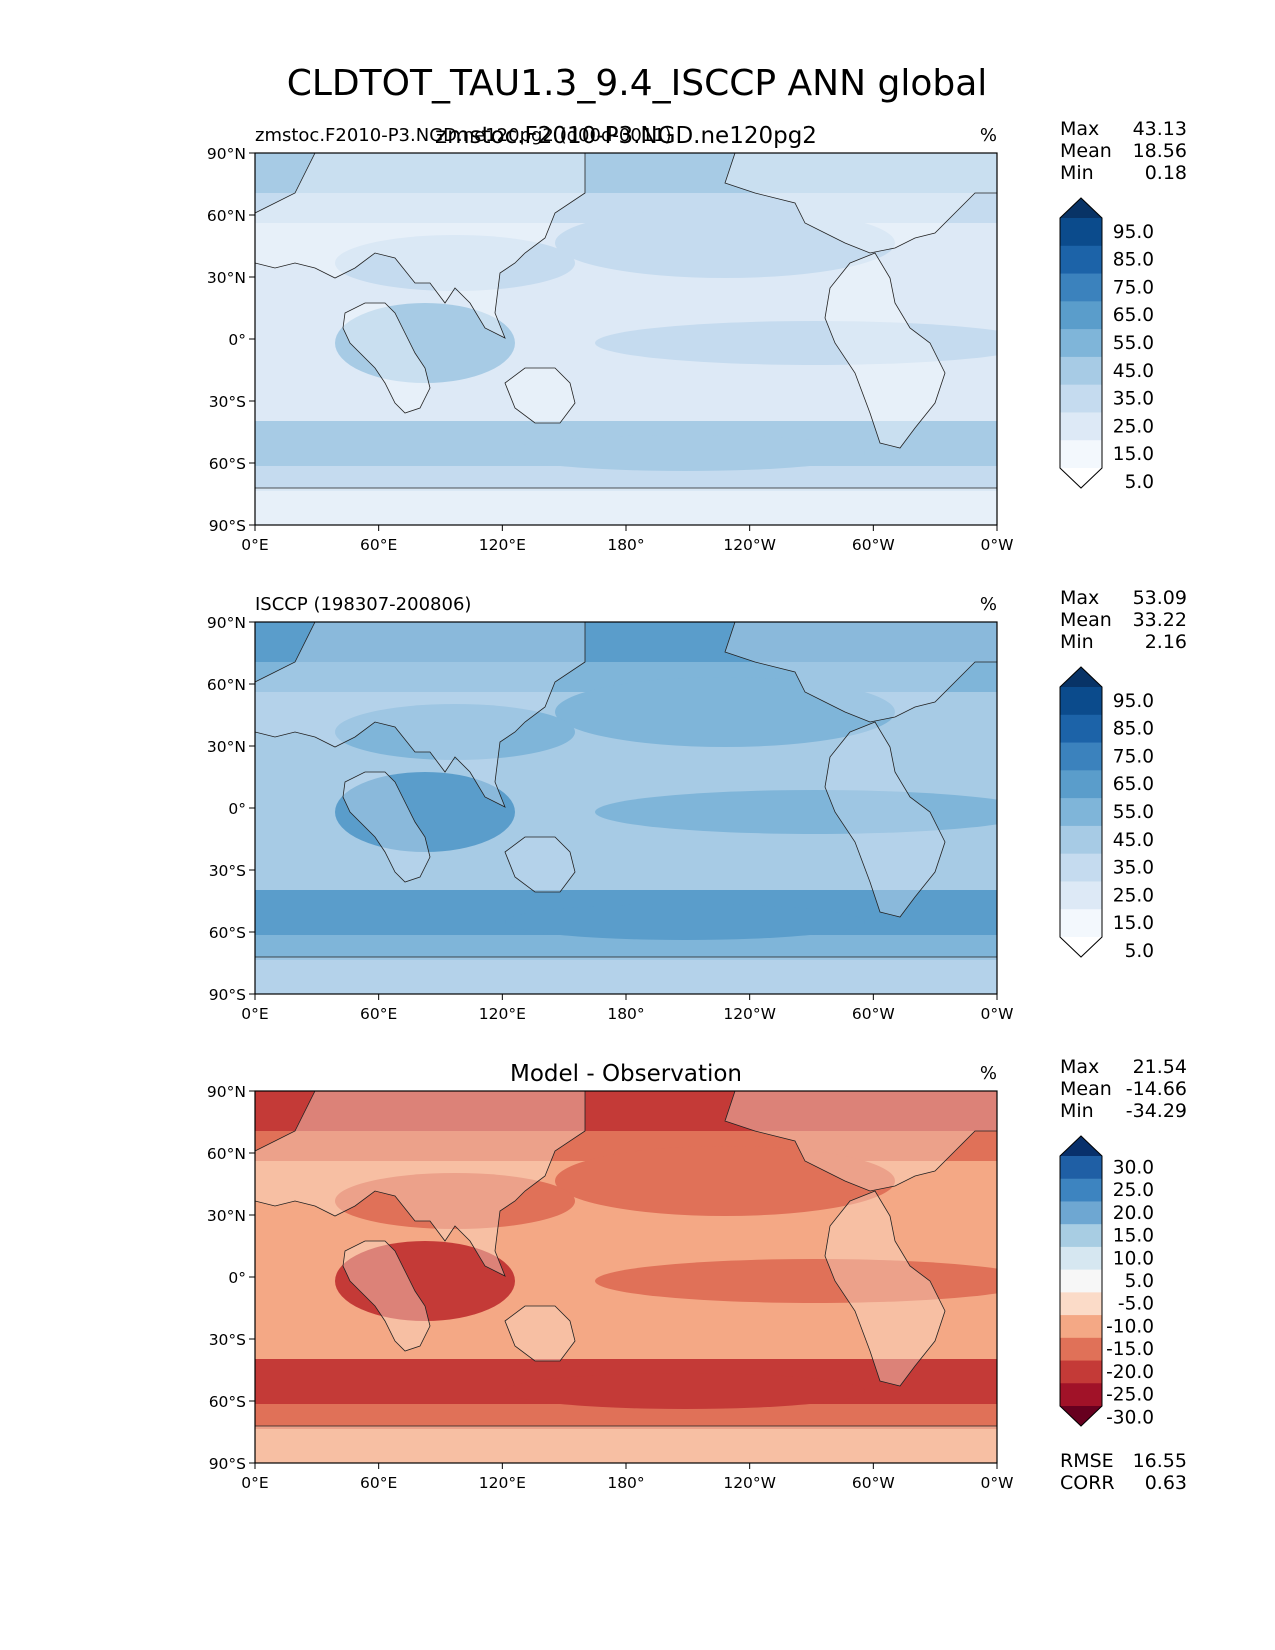  I want to click on colorbar-tick-label: 65.0, so click(1133, 784).